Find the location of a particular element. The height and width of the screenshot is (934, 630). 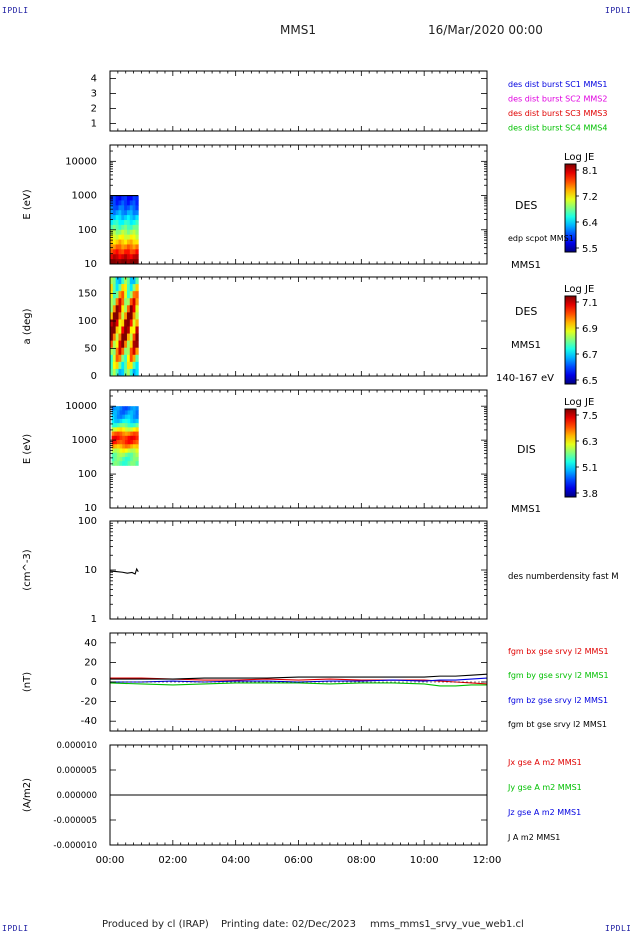

colorbar-title: Log JE is located at coordinates (579, 402).